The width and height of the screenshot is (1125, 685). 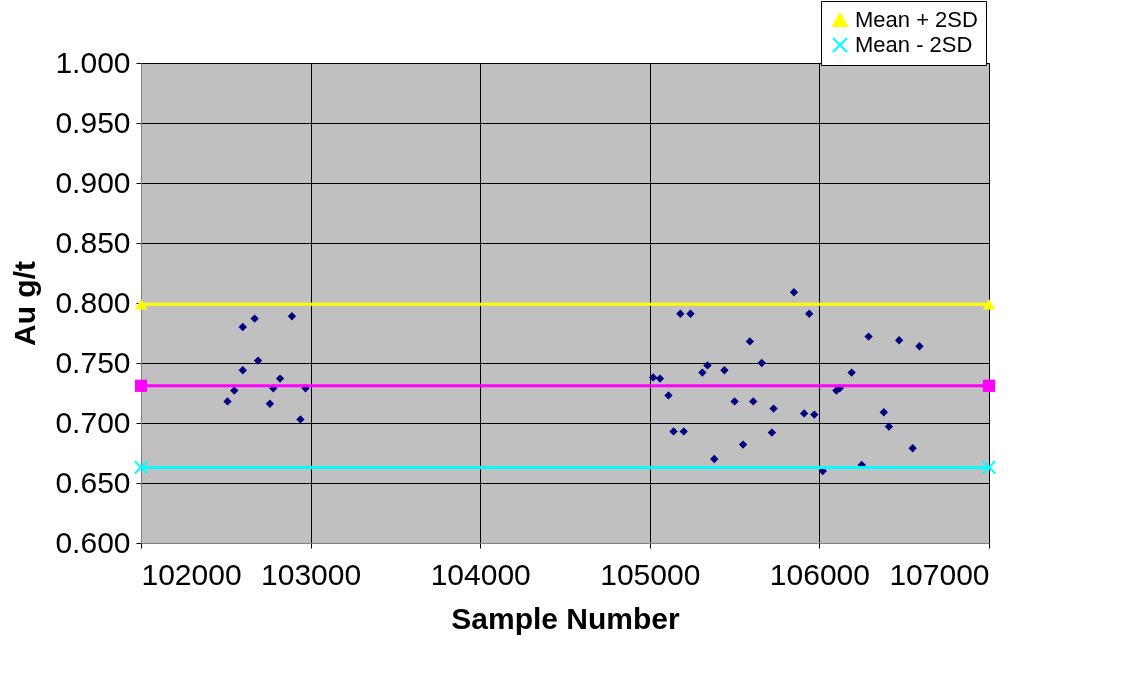 I want to click on y-tick-label: 0.600, so click(x=93, y=542).